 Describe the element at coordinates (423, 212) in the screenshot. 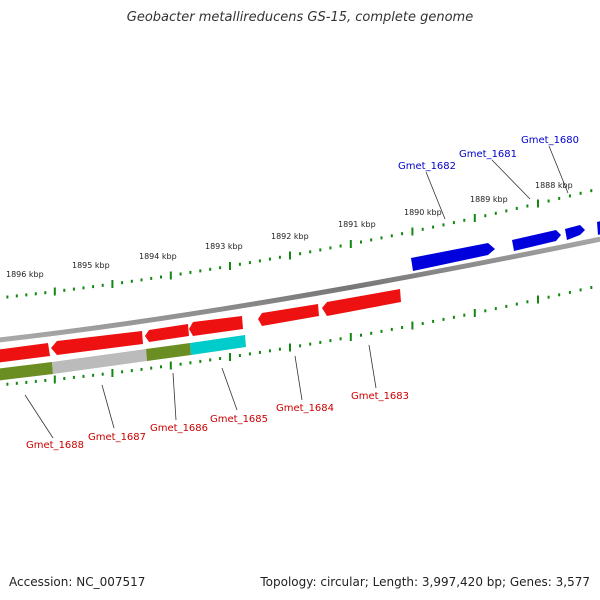

I see `kbp-label-1890: 1890 kbp` at that location.